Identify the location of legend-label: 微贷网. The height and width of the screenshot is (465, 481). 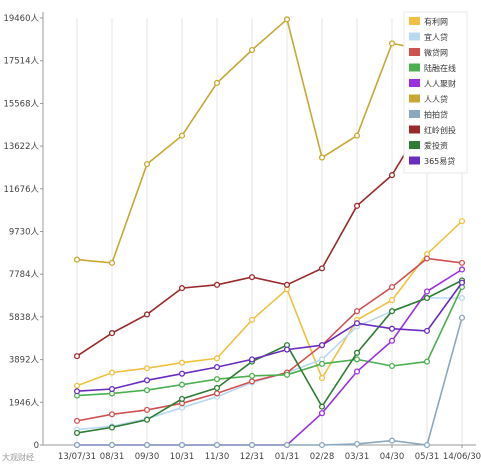
(436, 53).